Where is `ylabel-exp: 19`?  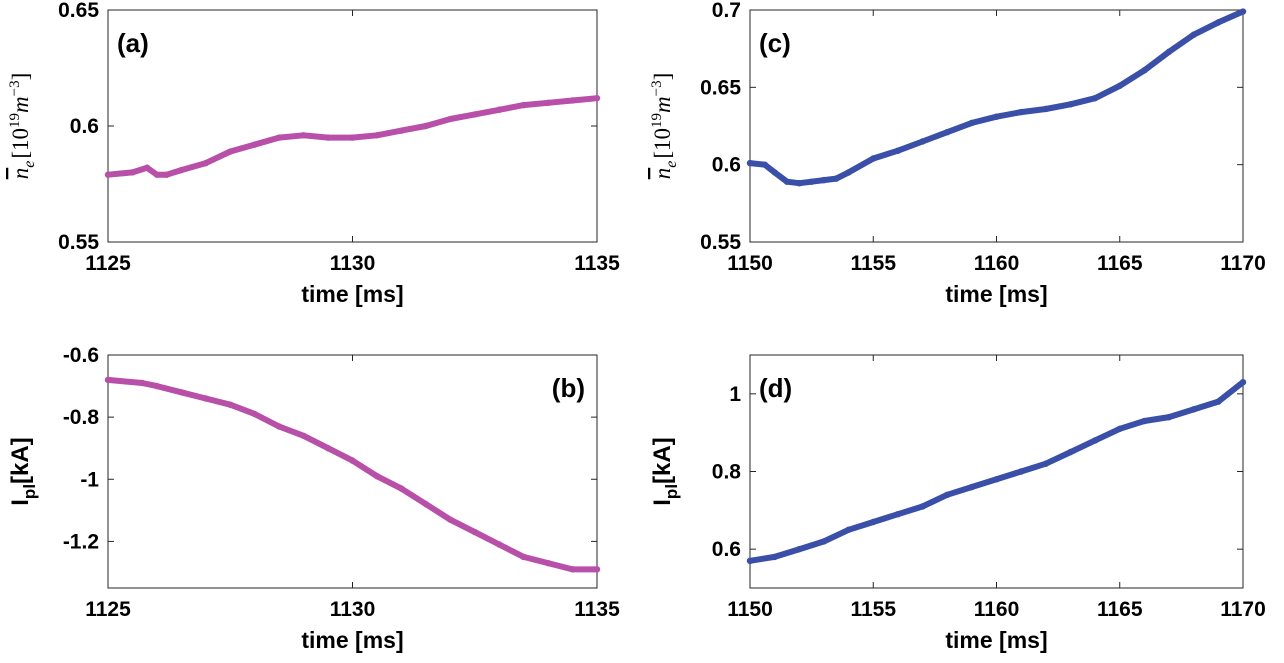
ylabel-exp: 19 is located at coordinates (657, 120).